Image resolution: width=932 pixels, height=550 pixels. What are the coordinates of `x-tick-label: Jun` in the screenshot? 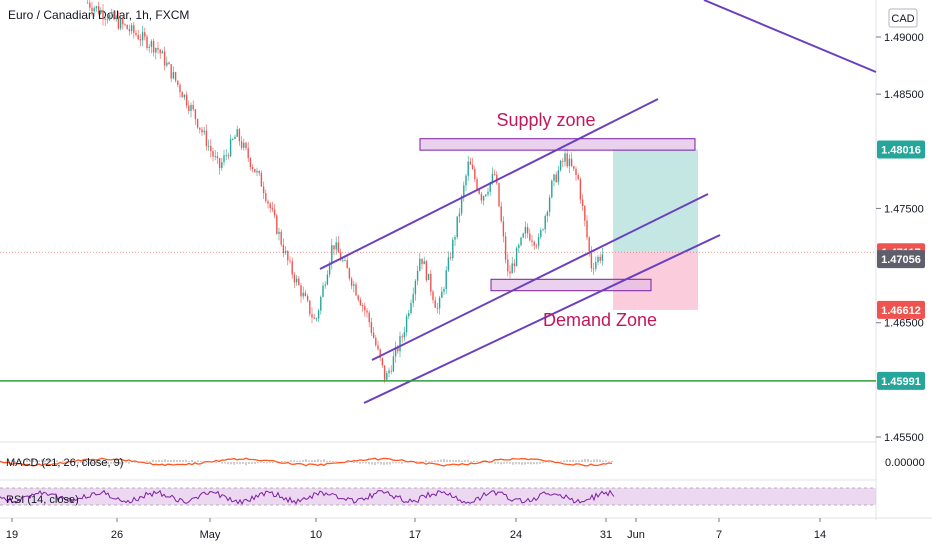 It's located at (636, 535).